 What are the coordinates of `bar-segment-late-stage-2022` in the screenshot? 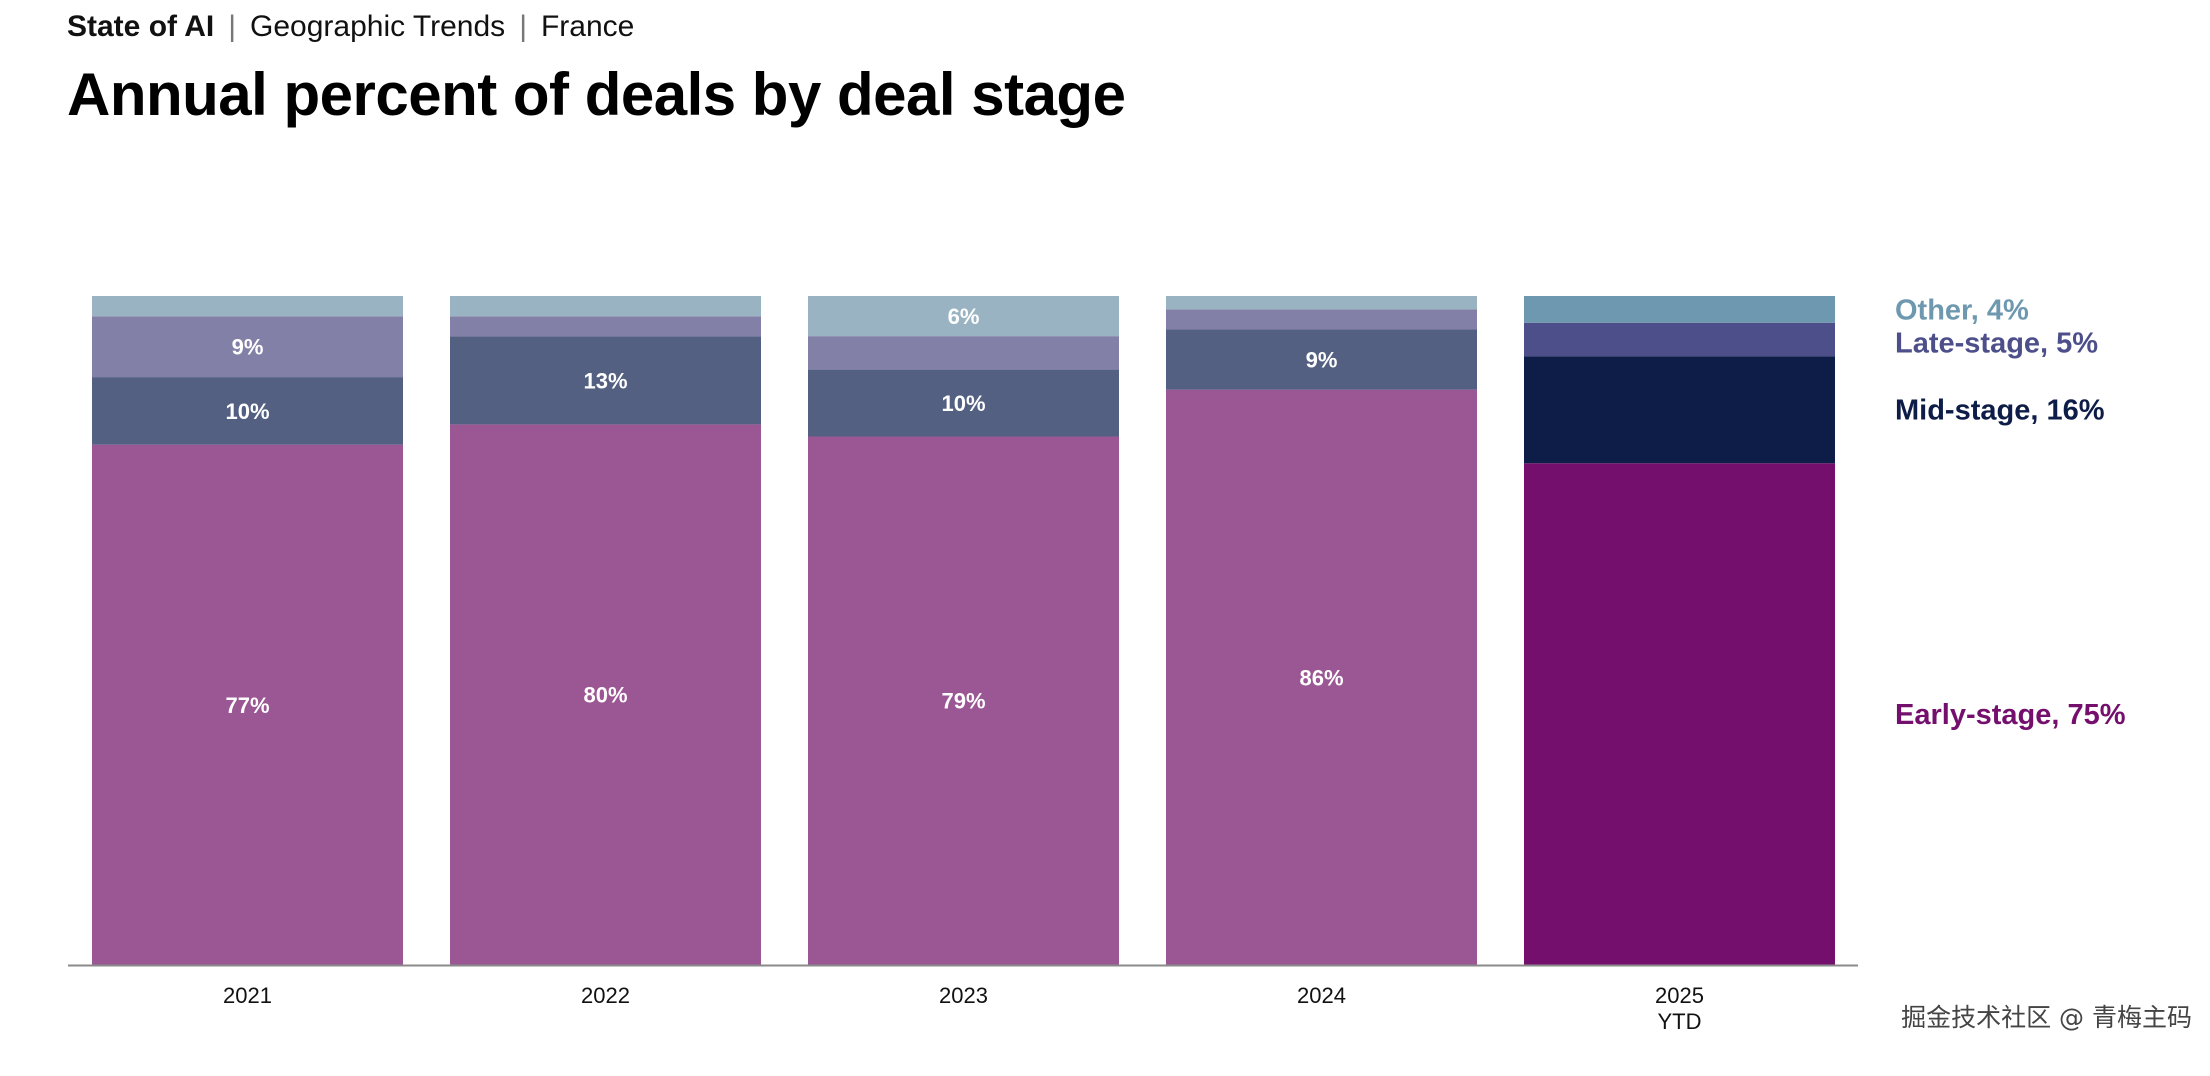 It's located at (605, 326).